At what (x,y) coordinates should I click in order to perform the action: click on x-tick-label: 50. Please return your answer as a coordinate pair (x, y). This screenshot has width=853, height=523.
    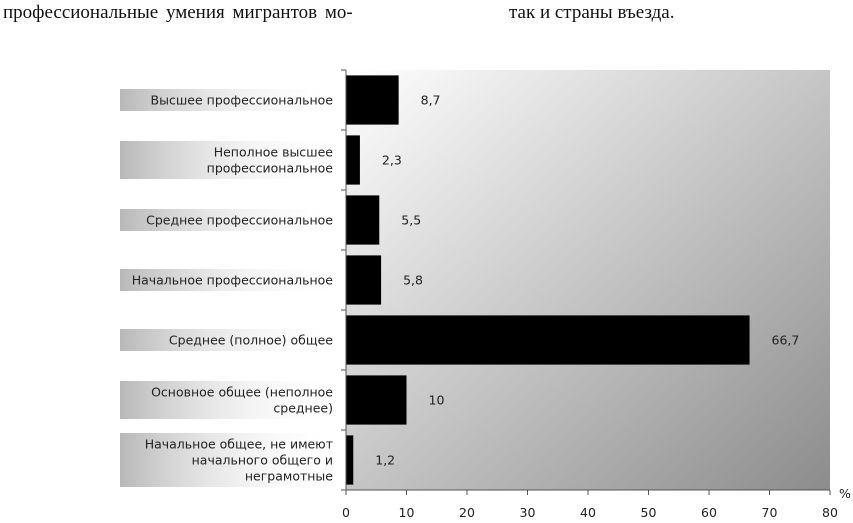
    Looking at the image, I should click on (649, 512).